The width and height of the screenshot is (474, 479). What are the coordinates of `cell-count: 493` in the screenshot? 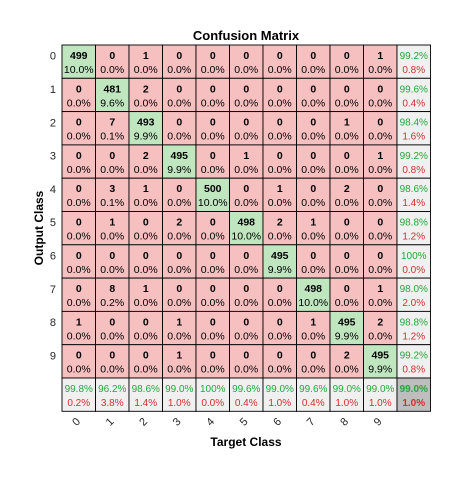 It's located at (146, 123).